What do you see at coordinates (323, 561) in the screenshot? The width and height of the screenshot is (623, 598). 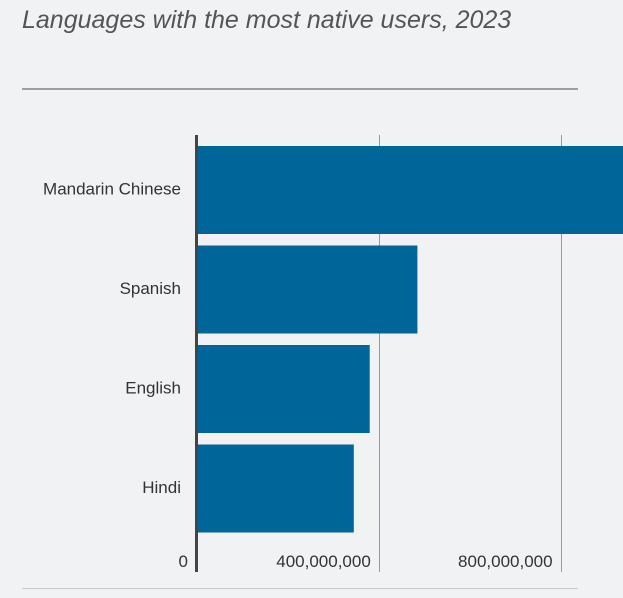 I see `x-tick-label: 400,000,000` at bounding box center [323, 561].